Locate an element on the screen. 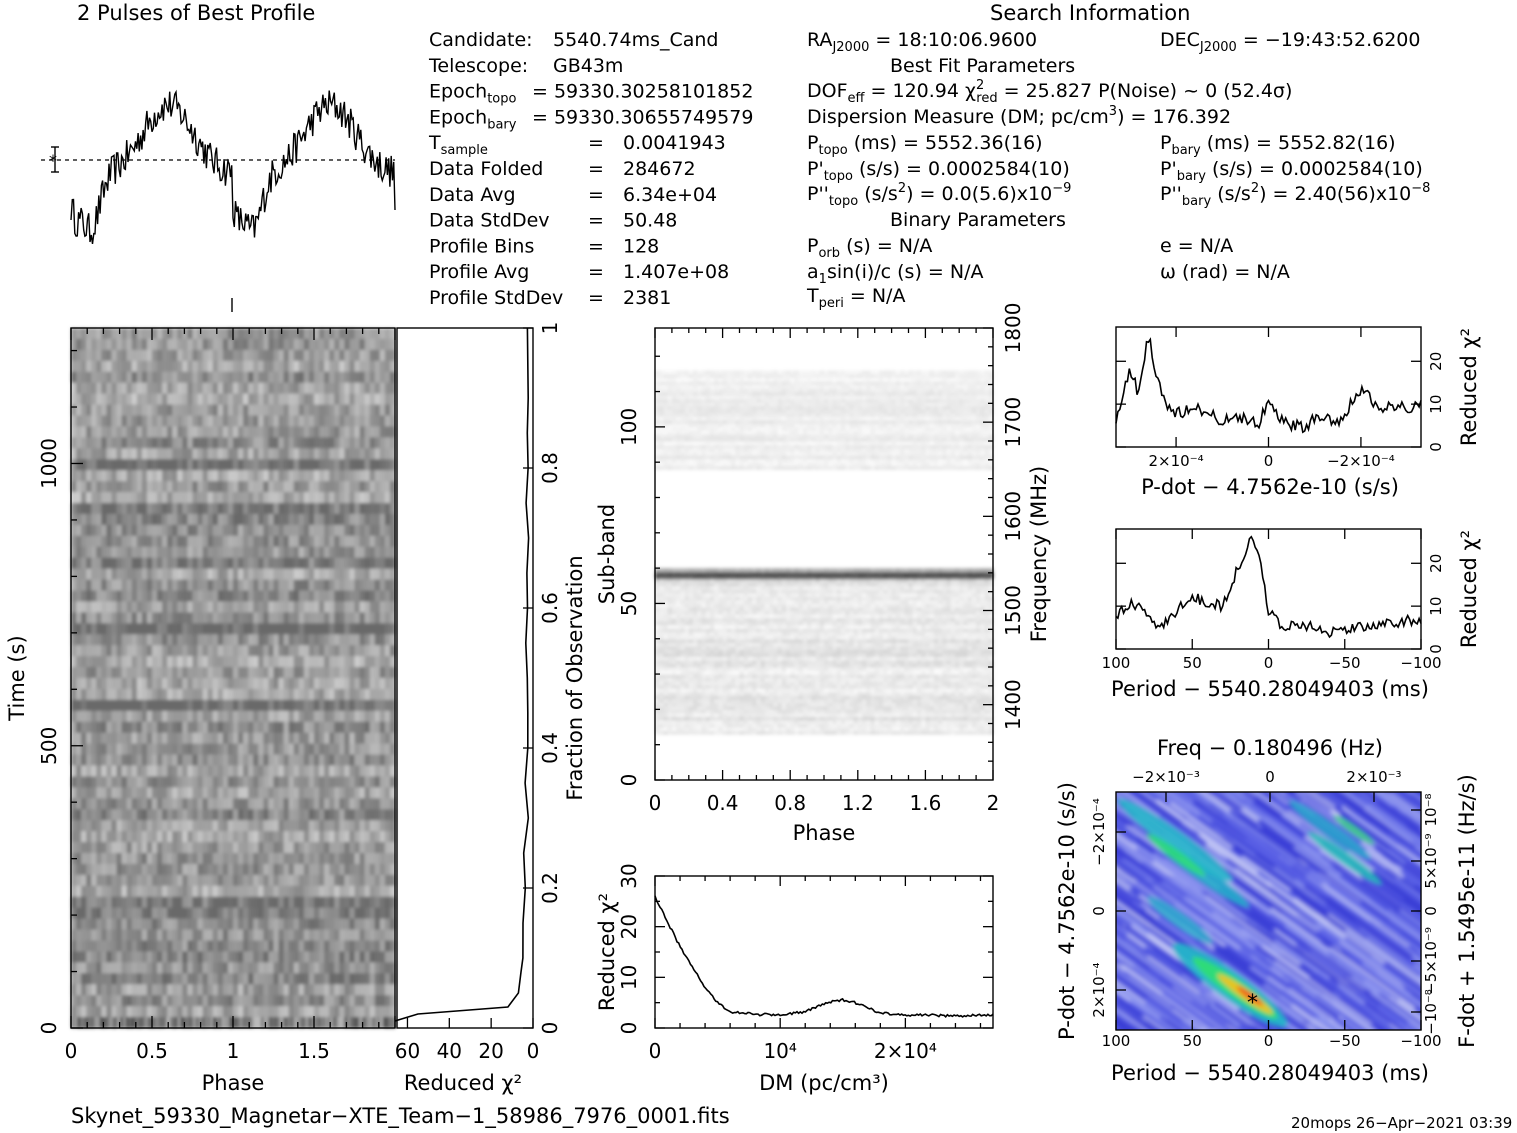 The width and height of the screenshot is (1517, 1133). info-row: Profile Avg is located at coordinates (479, 272).